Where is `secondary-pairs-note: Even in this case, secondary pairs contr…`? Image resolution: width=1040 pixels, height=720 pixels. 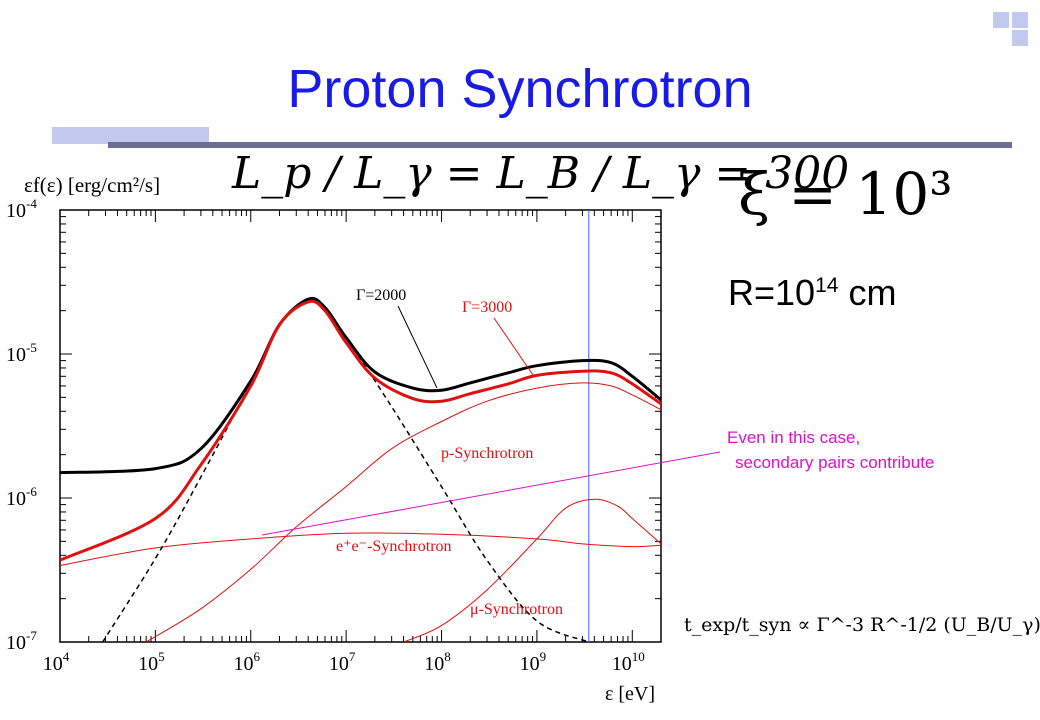 secondary-pairs-note: Even in this case, secondary pairs contr… is located at coordinates (830, 450).